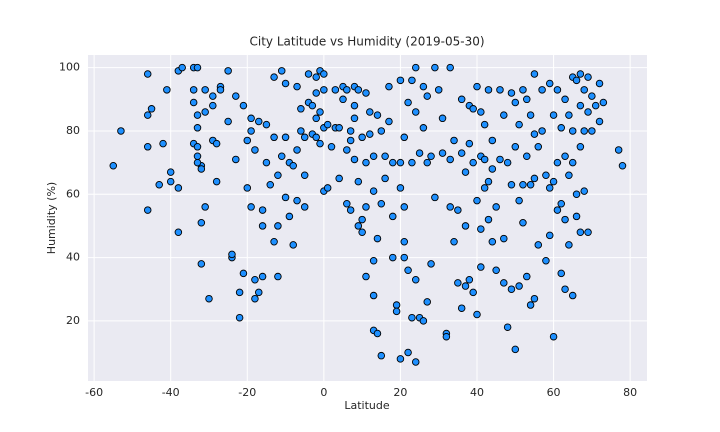 The image size is (720, 432). What do you see at coordinates (73, 257) in the screenshot?
I see `y-tick-label: 40` at bounding box center [73, 257].